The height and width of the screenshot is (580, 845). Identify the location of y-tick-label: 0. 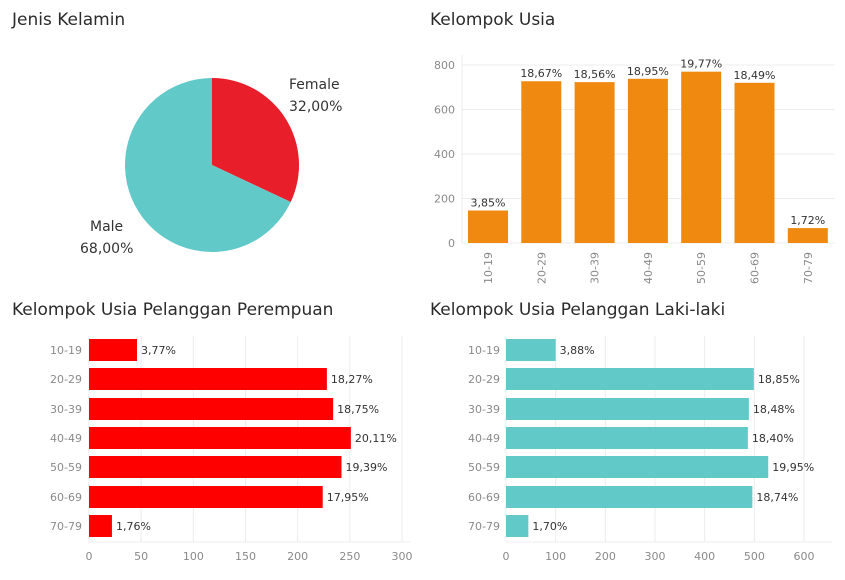
(451, 243).